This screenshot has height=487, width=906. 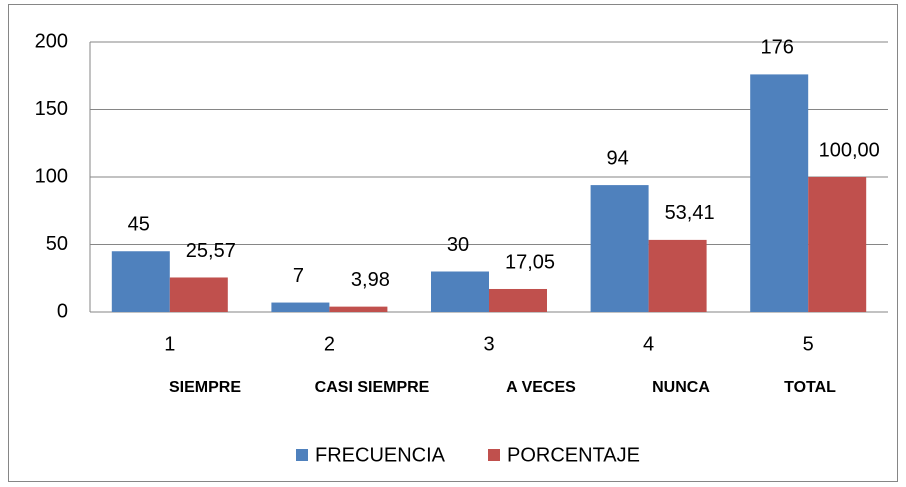 What do you see at coordinates (370, 280) in the screenshot?
I see `data-label: 3,98` at bounding box center [370, 280].